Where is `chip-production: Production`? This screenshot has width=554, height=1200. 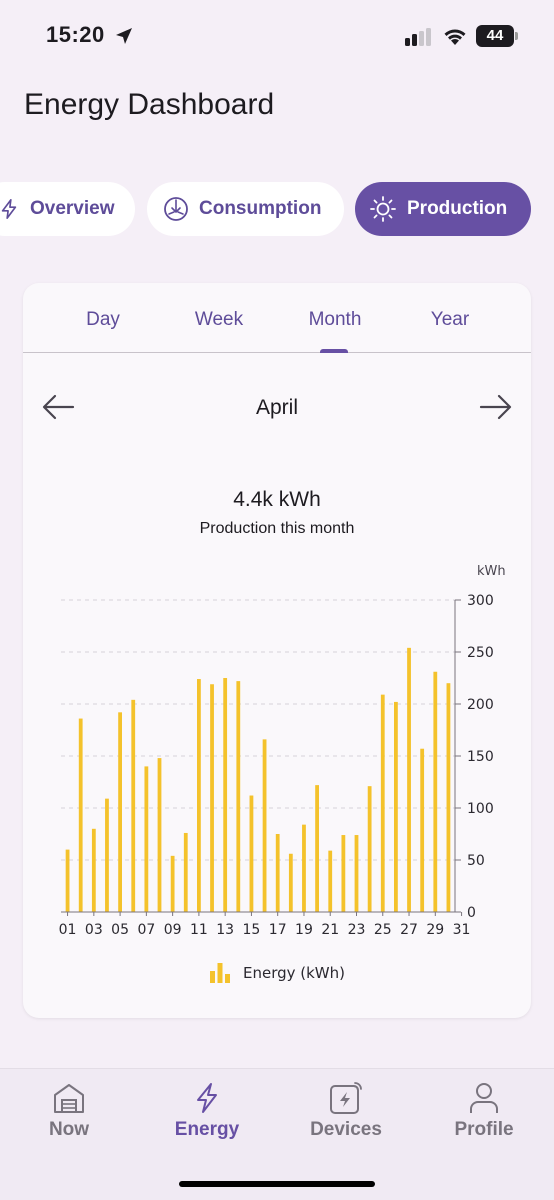
chip-production: Production is located at coordinates (443, 209).